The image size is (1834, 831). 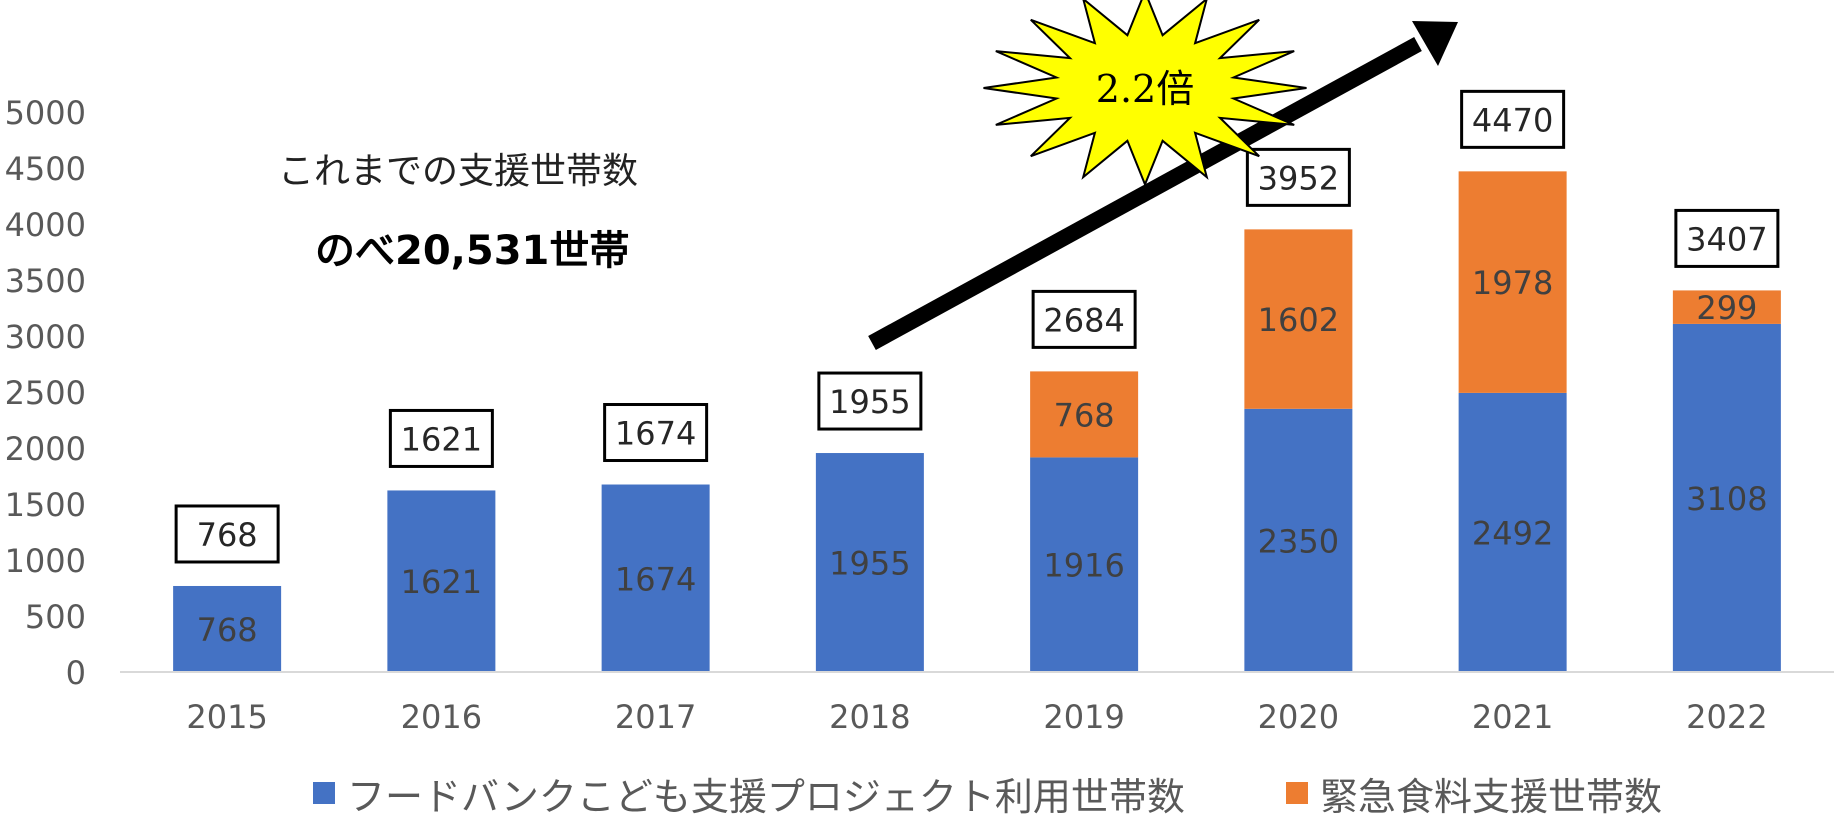 I want to click on bar-value-label: 2350, so click(x=1298, y=541).